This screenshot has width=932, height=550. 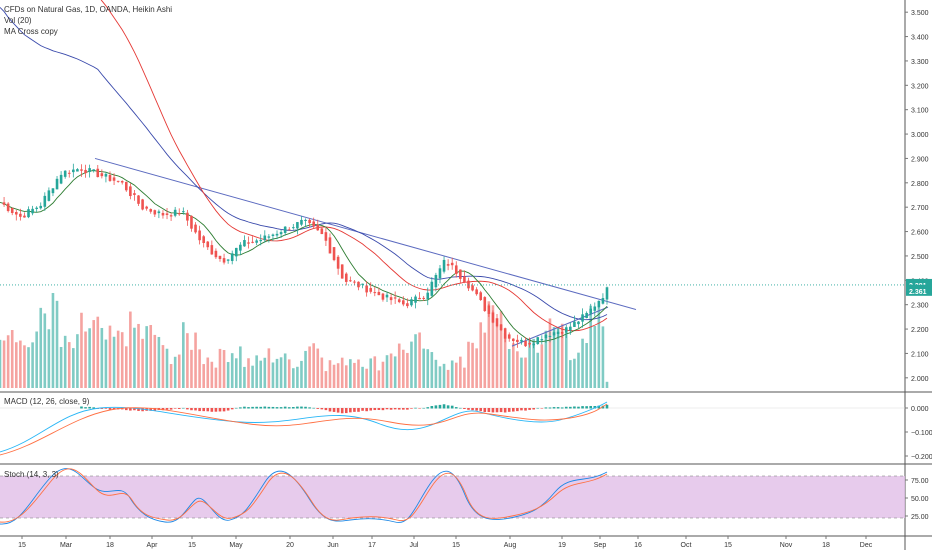 I want to click on time-tick-label: Mar, so click(x=66, y=545).